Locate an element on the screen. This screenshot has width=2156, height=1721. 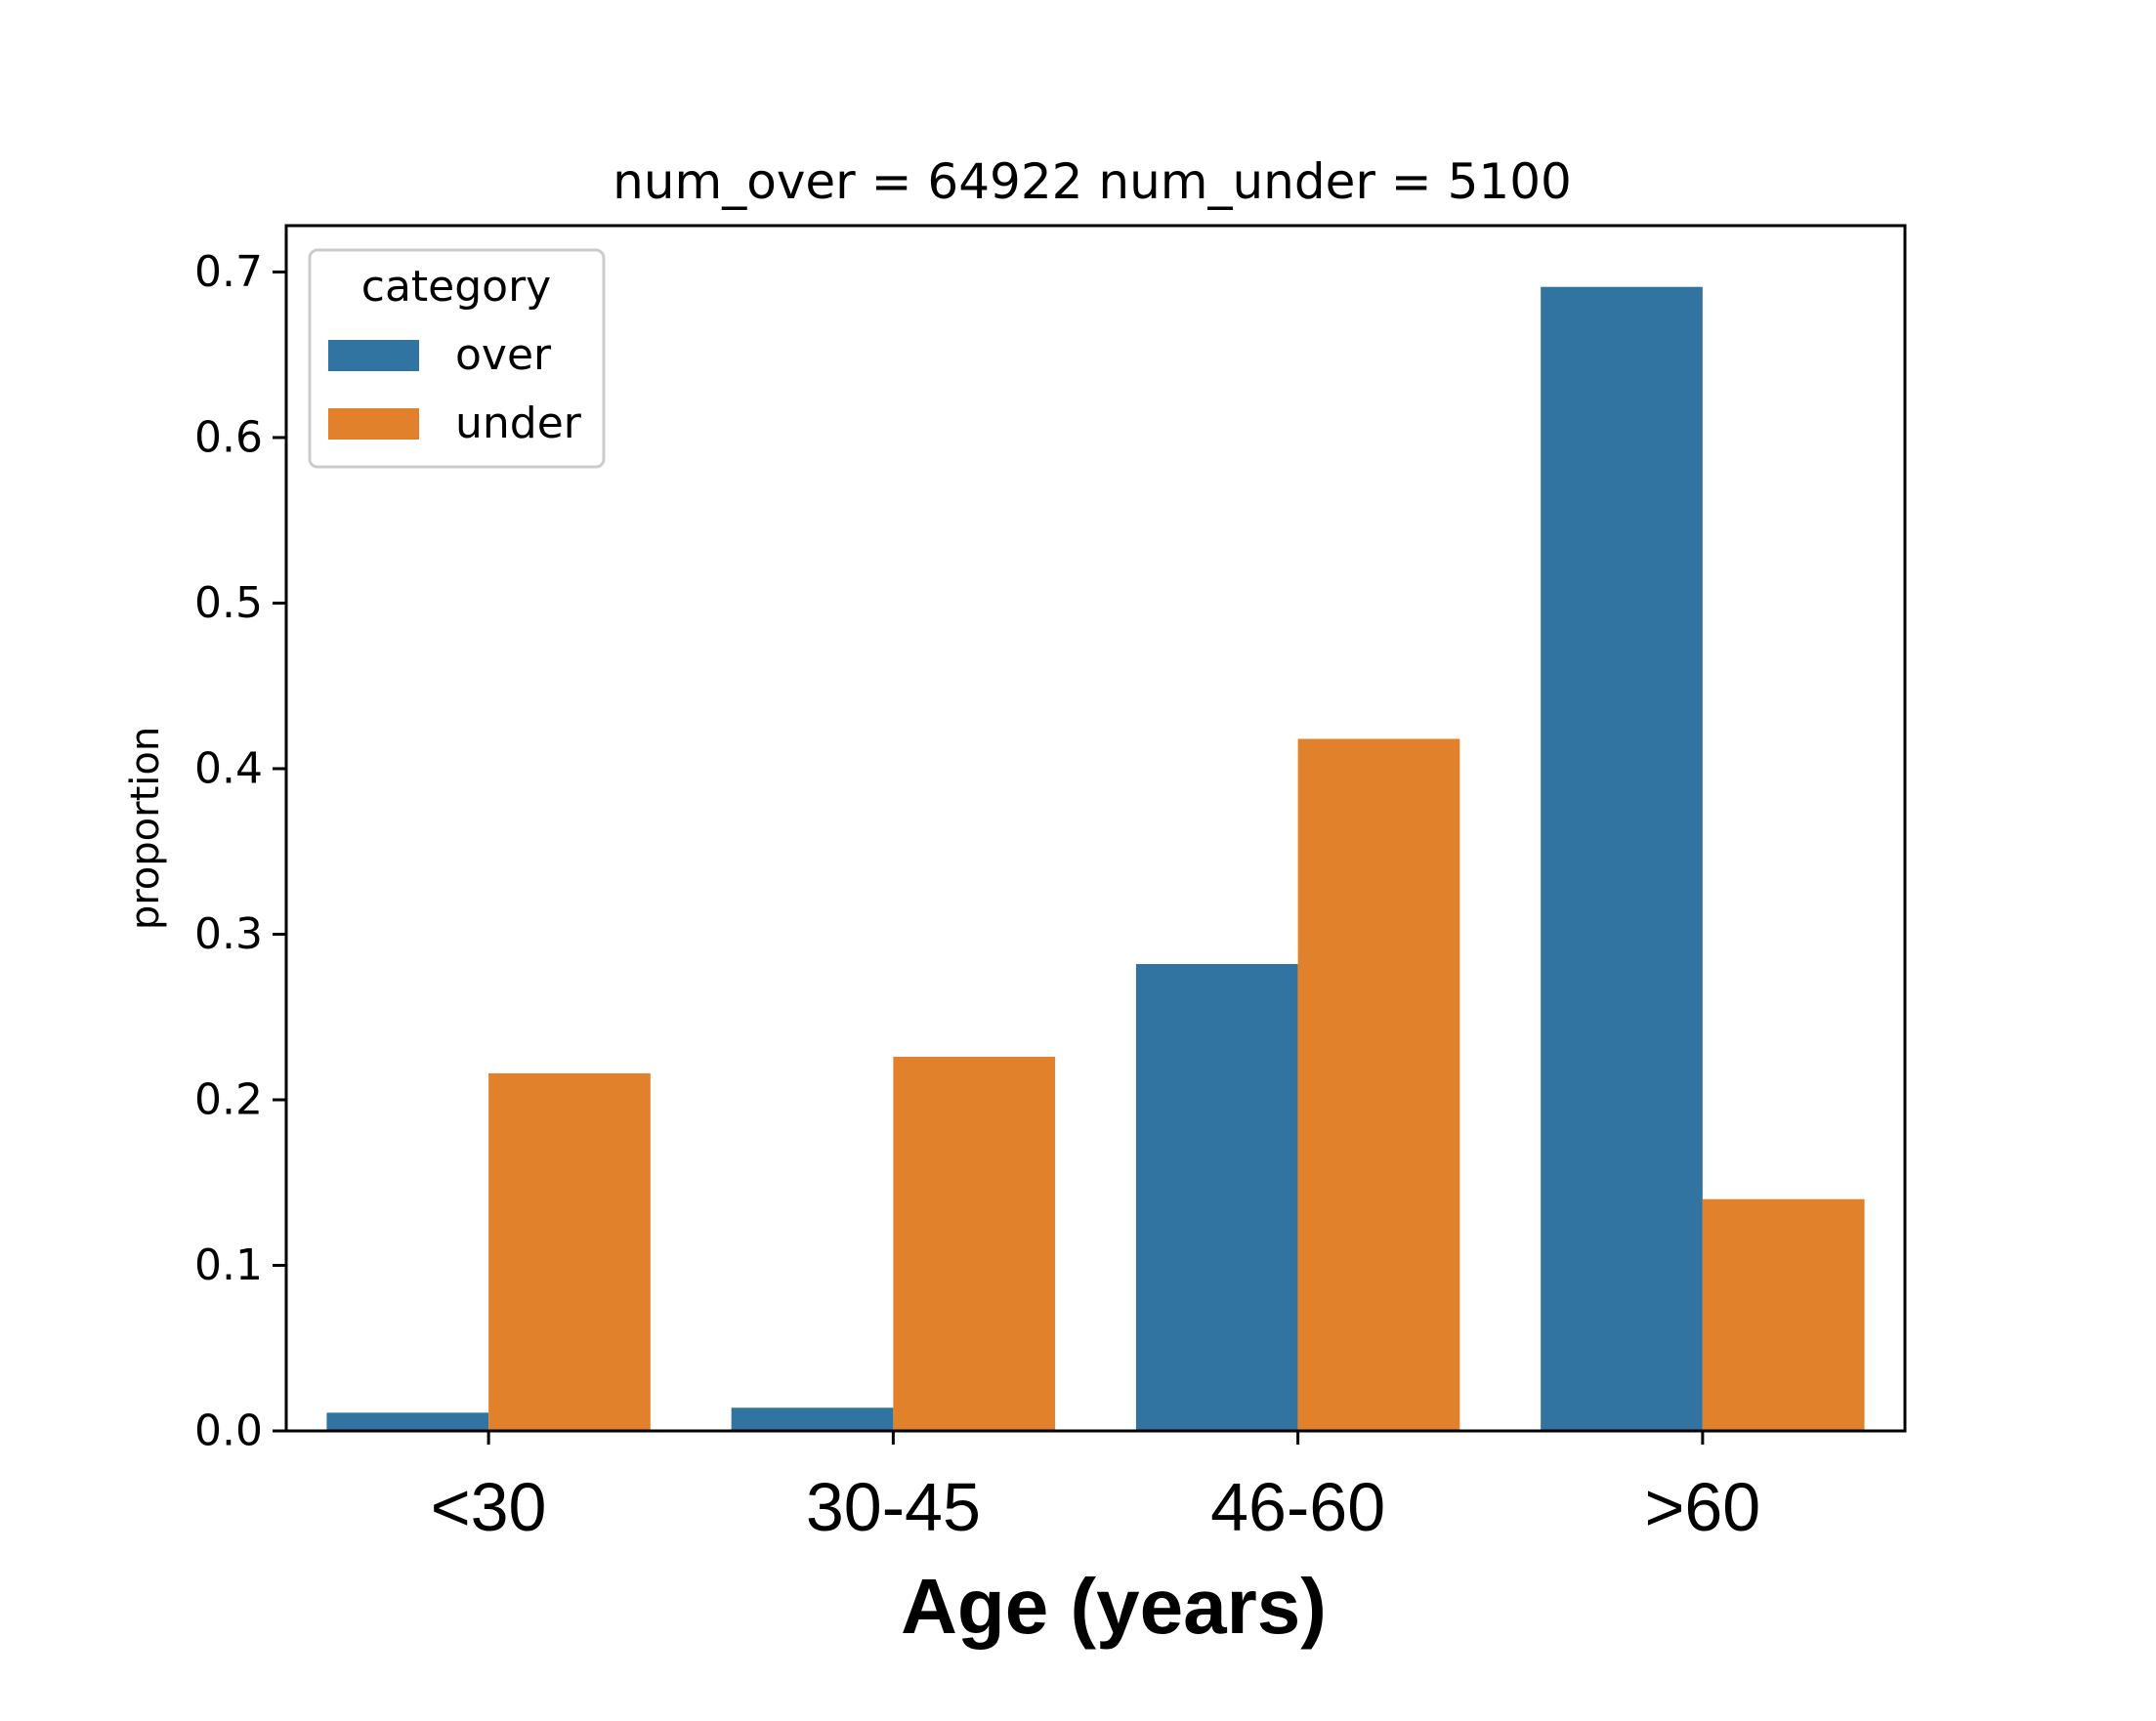
y-axis: 0.0 0.1 0.2 0.3 0.4 0.5 0.6 0.7 is located at coordinates (240, 851).